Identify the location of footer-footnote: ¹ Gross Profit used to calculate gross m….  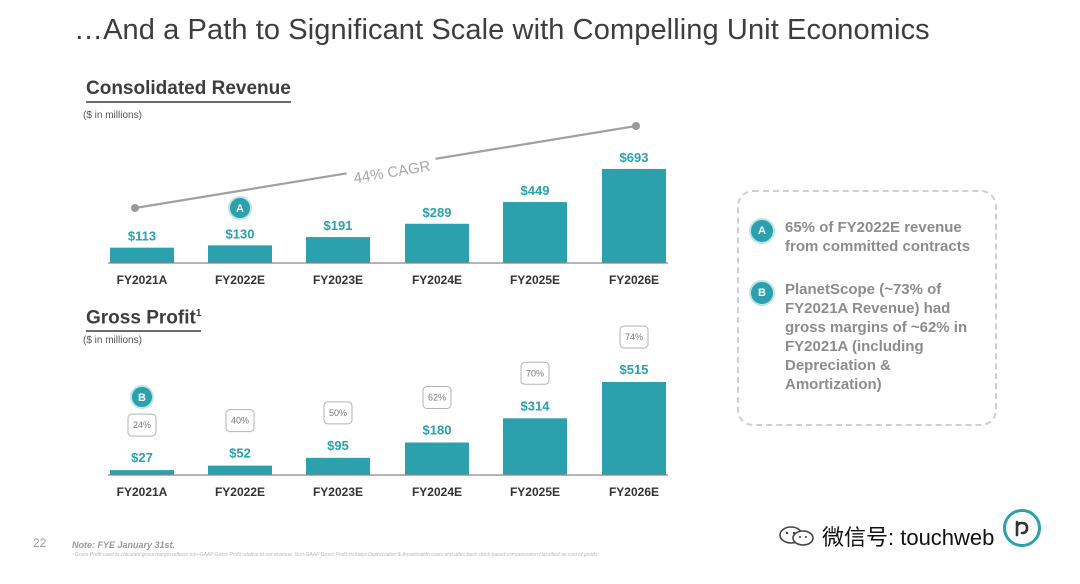
(335, 555).